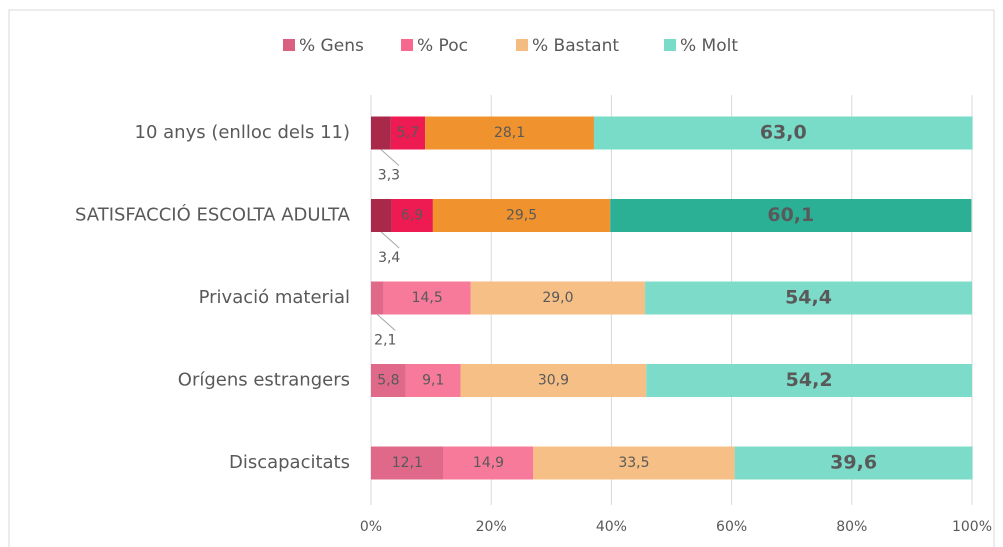 This screenshot has width=1003, height=547. I want to click on data-label: 29,5, so click(521, 216).